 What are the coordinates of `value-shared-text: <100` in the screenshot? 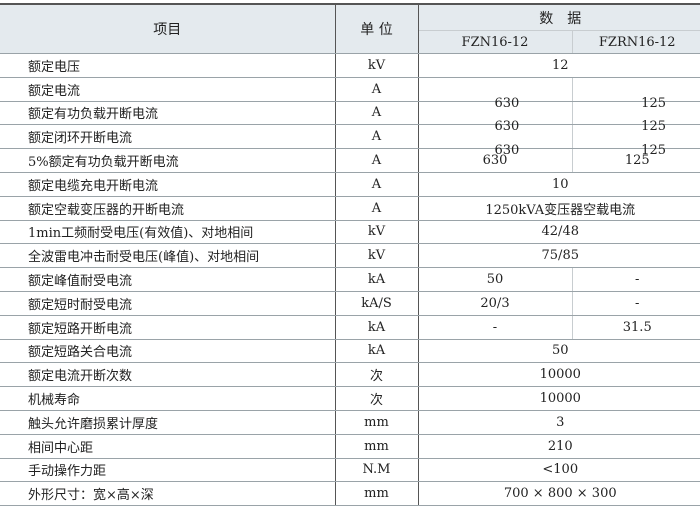 It's located at (560, 470).